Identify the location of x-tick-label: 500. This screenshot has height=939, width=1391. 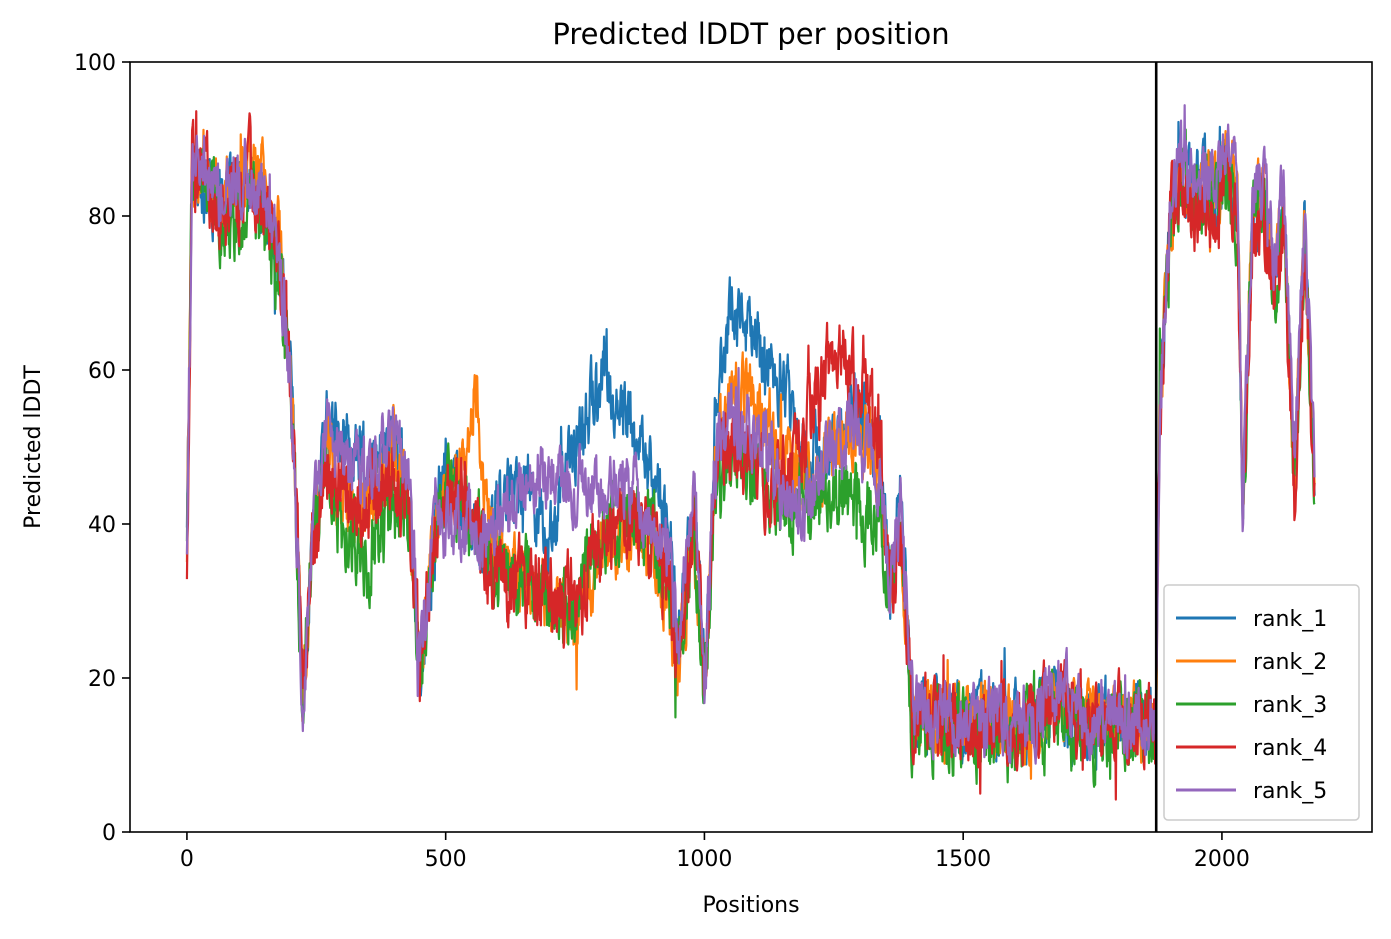
(446, 859).